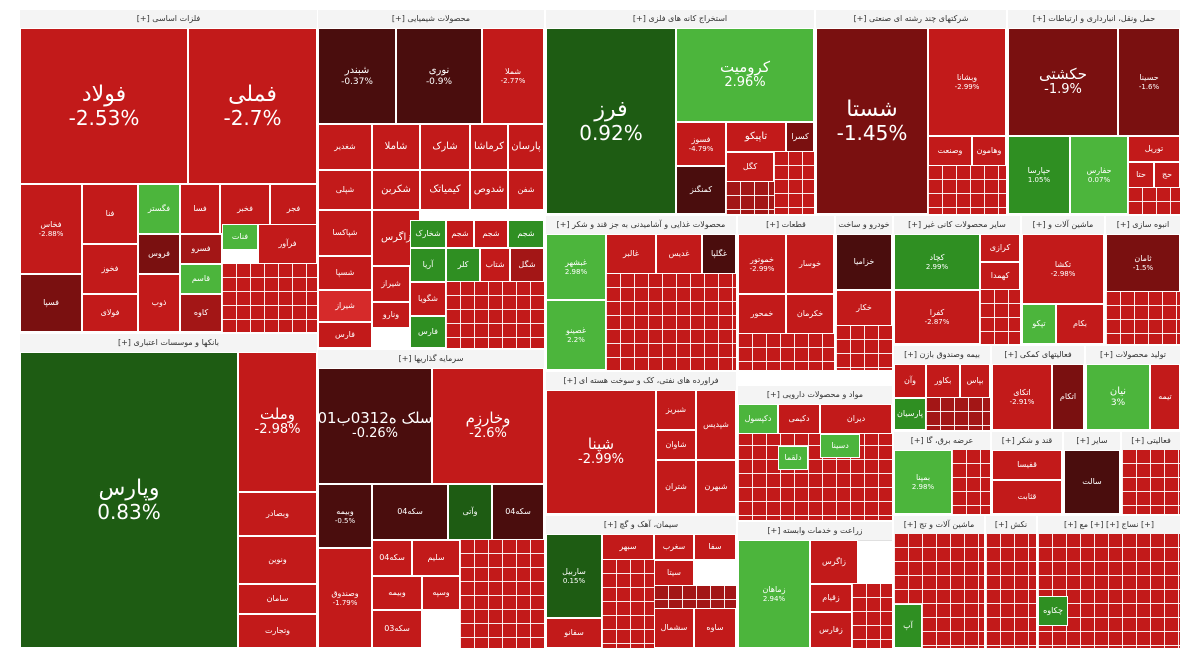  I want to click on sector-auto: خودرو و ساخت خزامیا خکار, so click(864, 293).